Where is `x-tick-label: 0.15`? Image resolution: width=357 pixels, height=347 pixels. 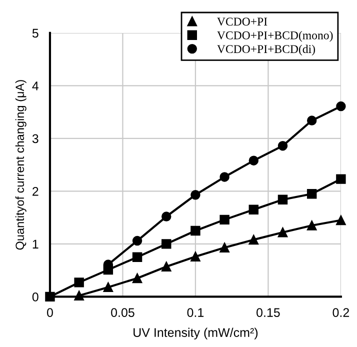 x-tick-label: 0.15 is located at coordinates (268, 312).